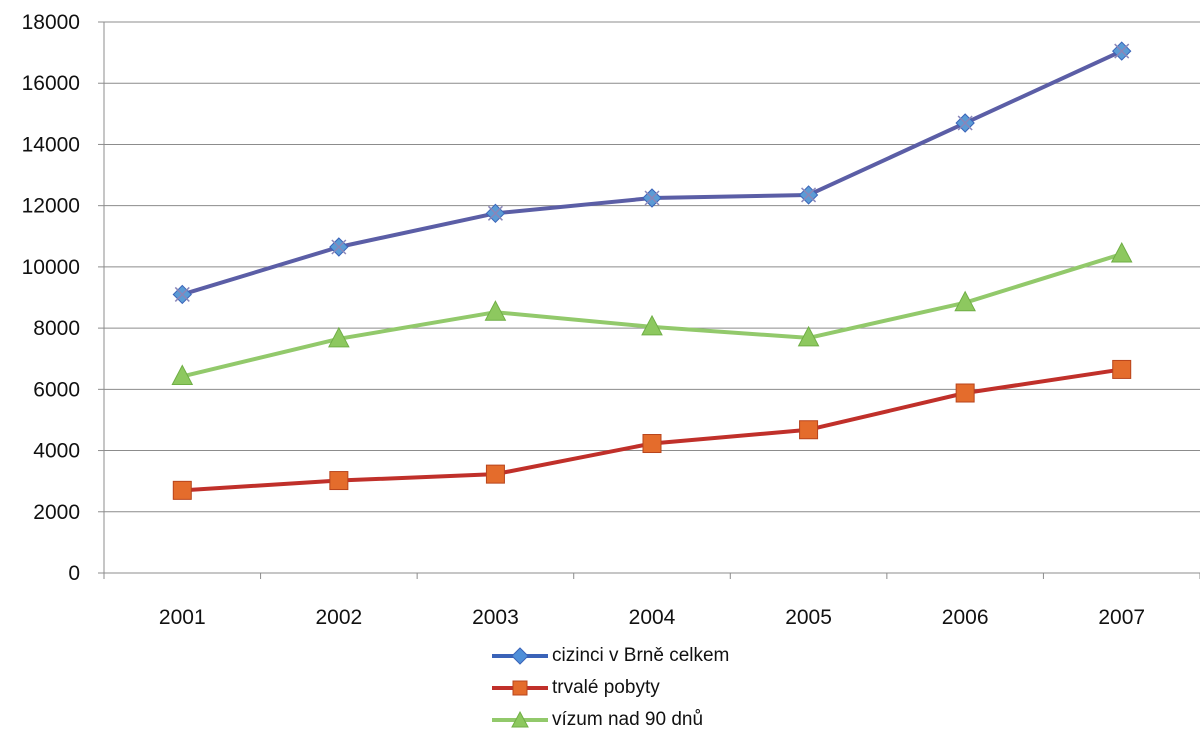 The height and width of the screenshot is (736, 1200). What do you see at coordinates (520, 656) in the screenshot?
I see `legend-swatch-diamond` at bounding box center [520, 656].